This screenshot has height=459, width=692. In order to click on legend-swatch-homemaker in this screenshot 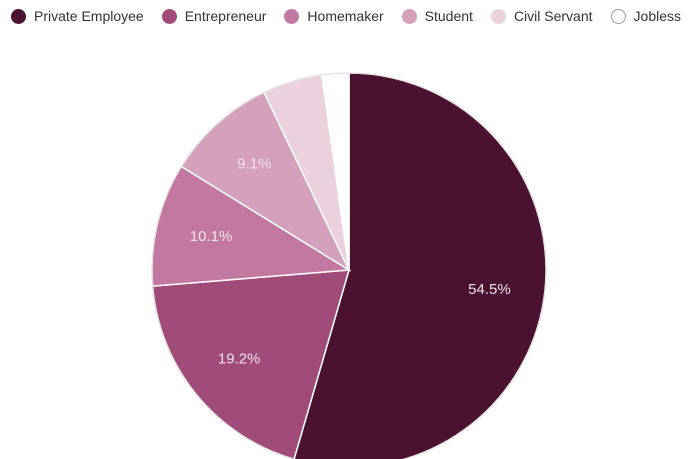, I will do `click(292, 16)`.